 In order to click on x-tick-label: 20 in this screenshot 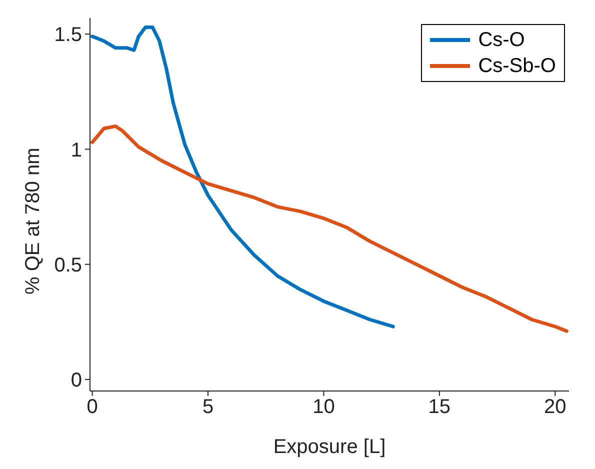, I will do `click(555, 407)`.